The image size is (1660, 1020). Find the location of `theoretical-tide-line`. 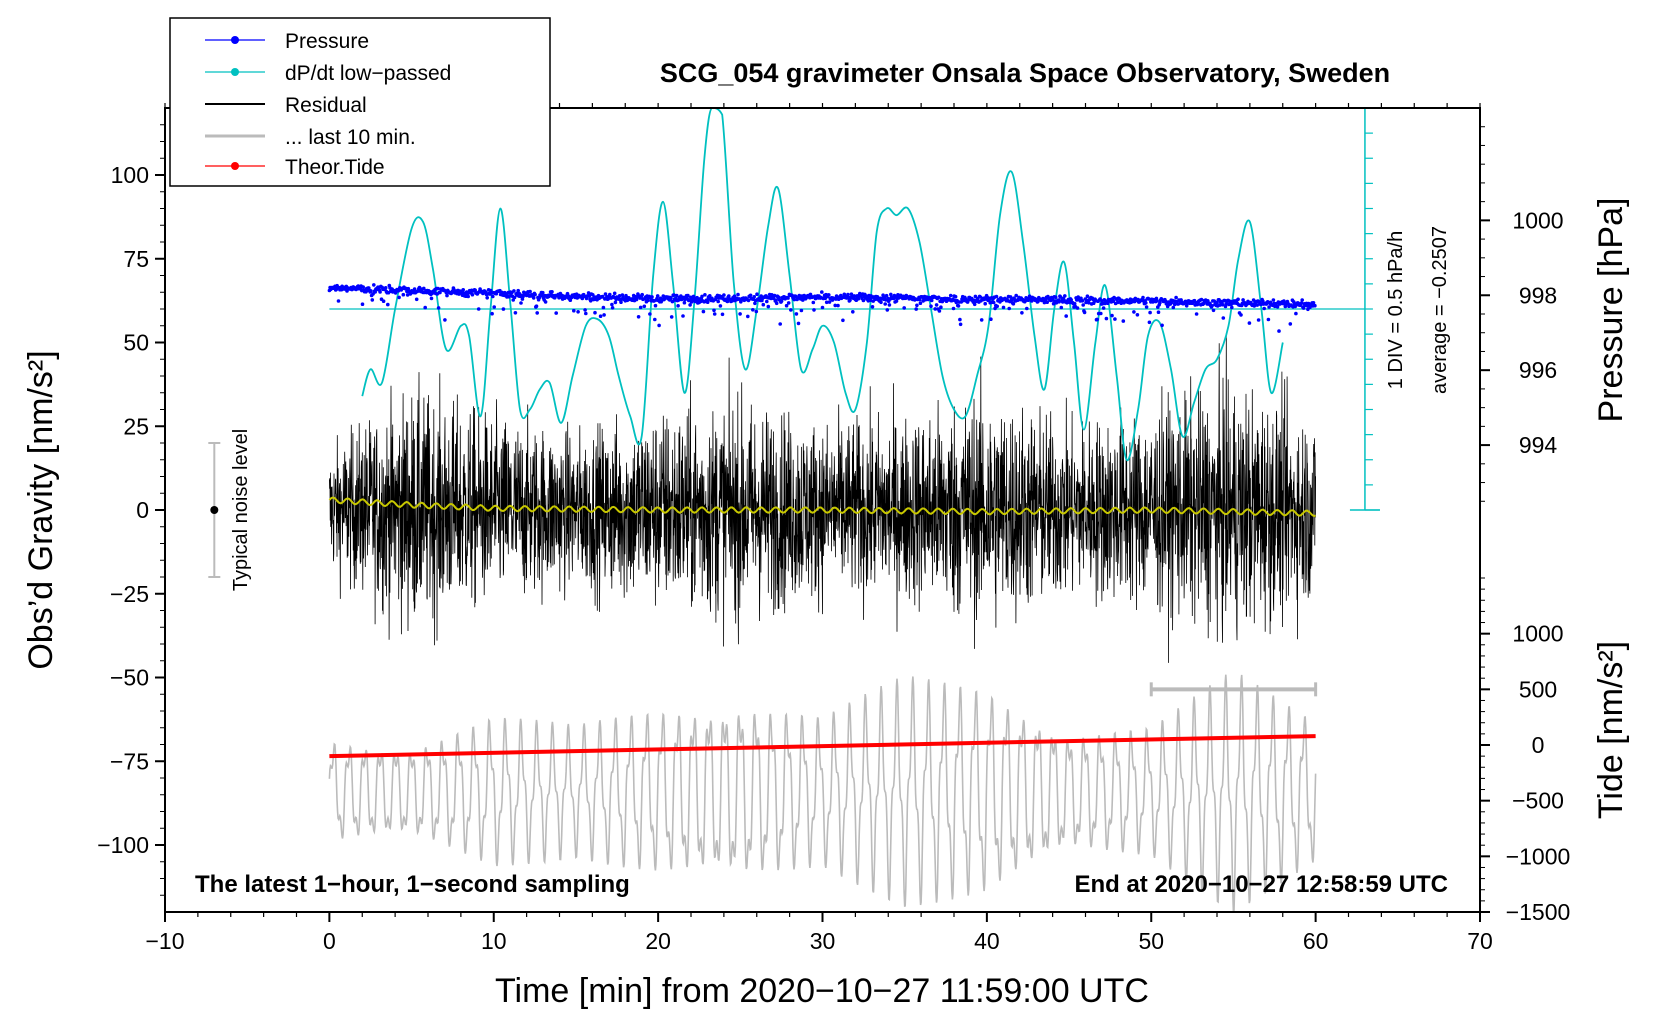

theoretical-tide-line is located at coordinates (822, 746).